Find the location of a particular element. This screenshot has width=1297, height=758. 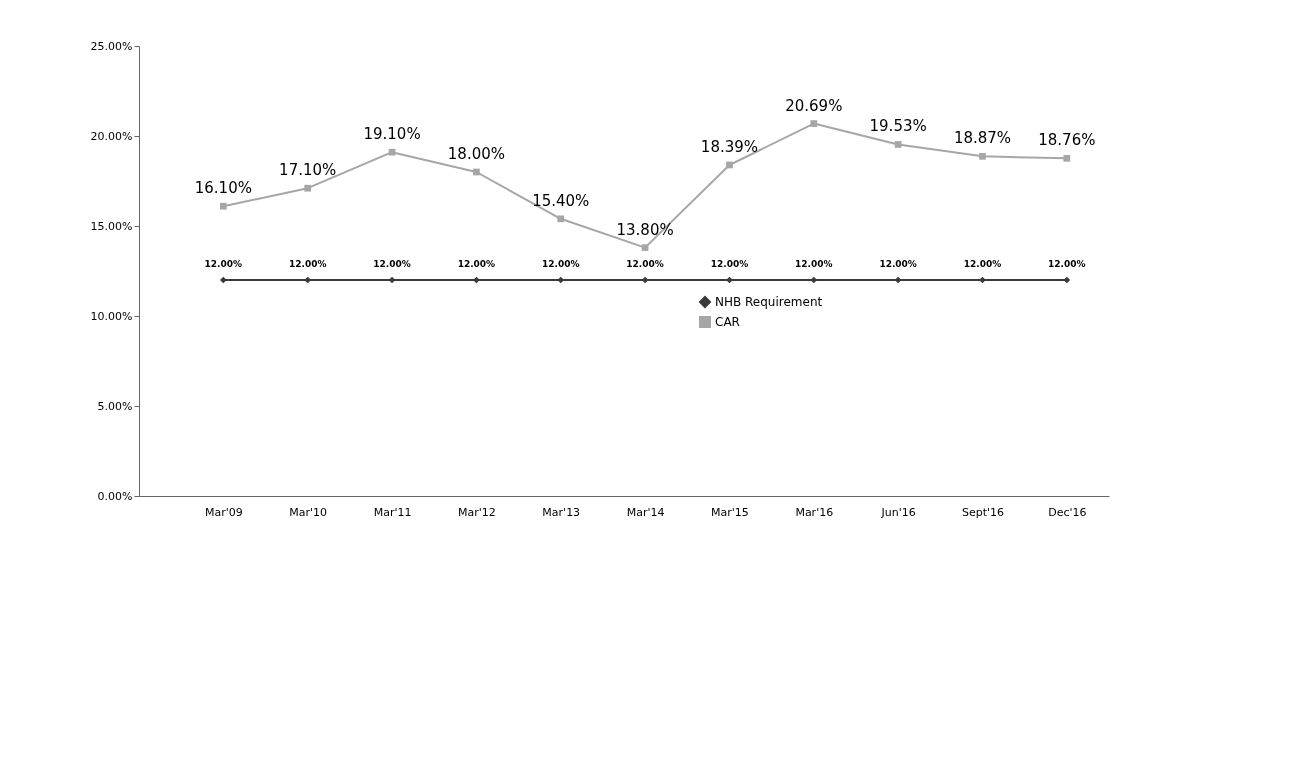

legend-label: NHB Requirement is located at coordinates (769, 302).